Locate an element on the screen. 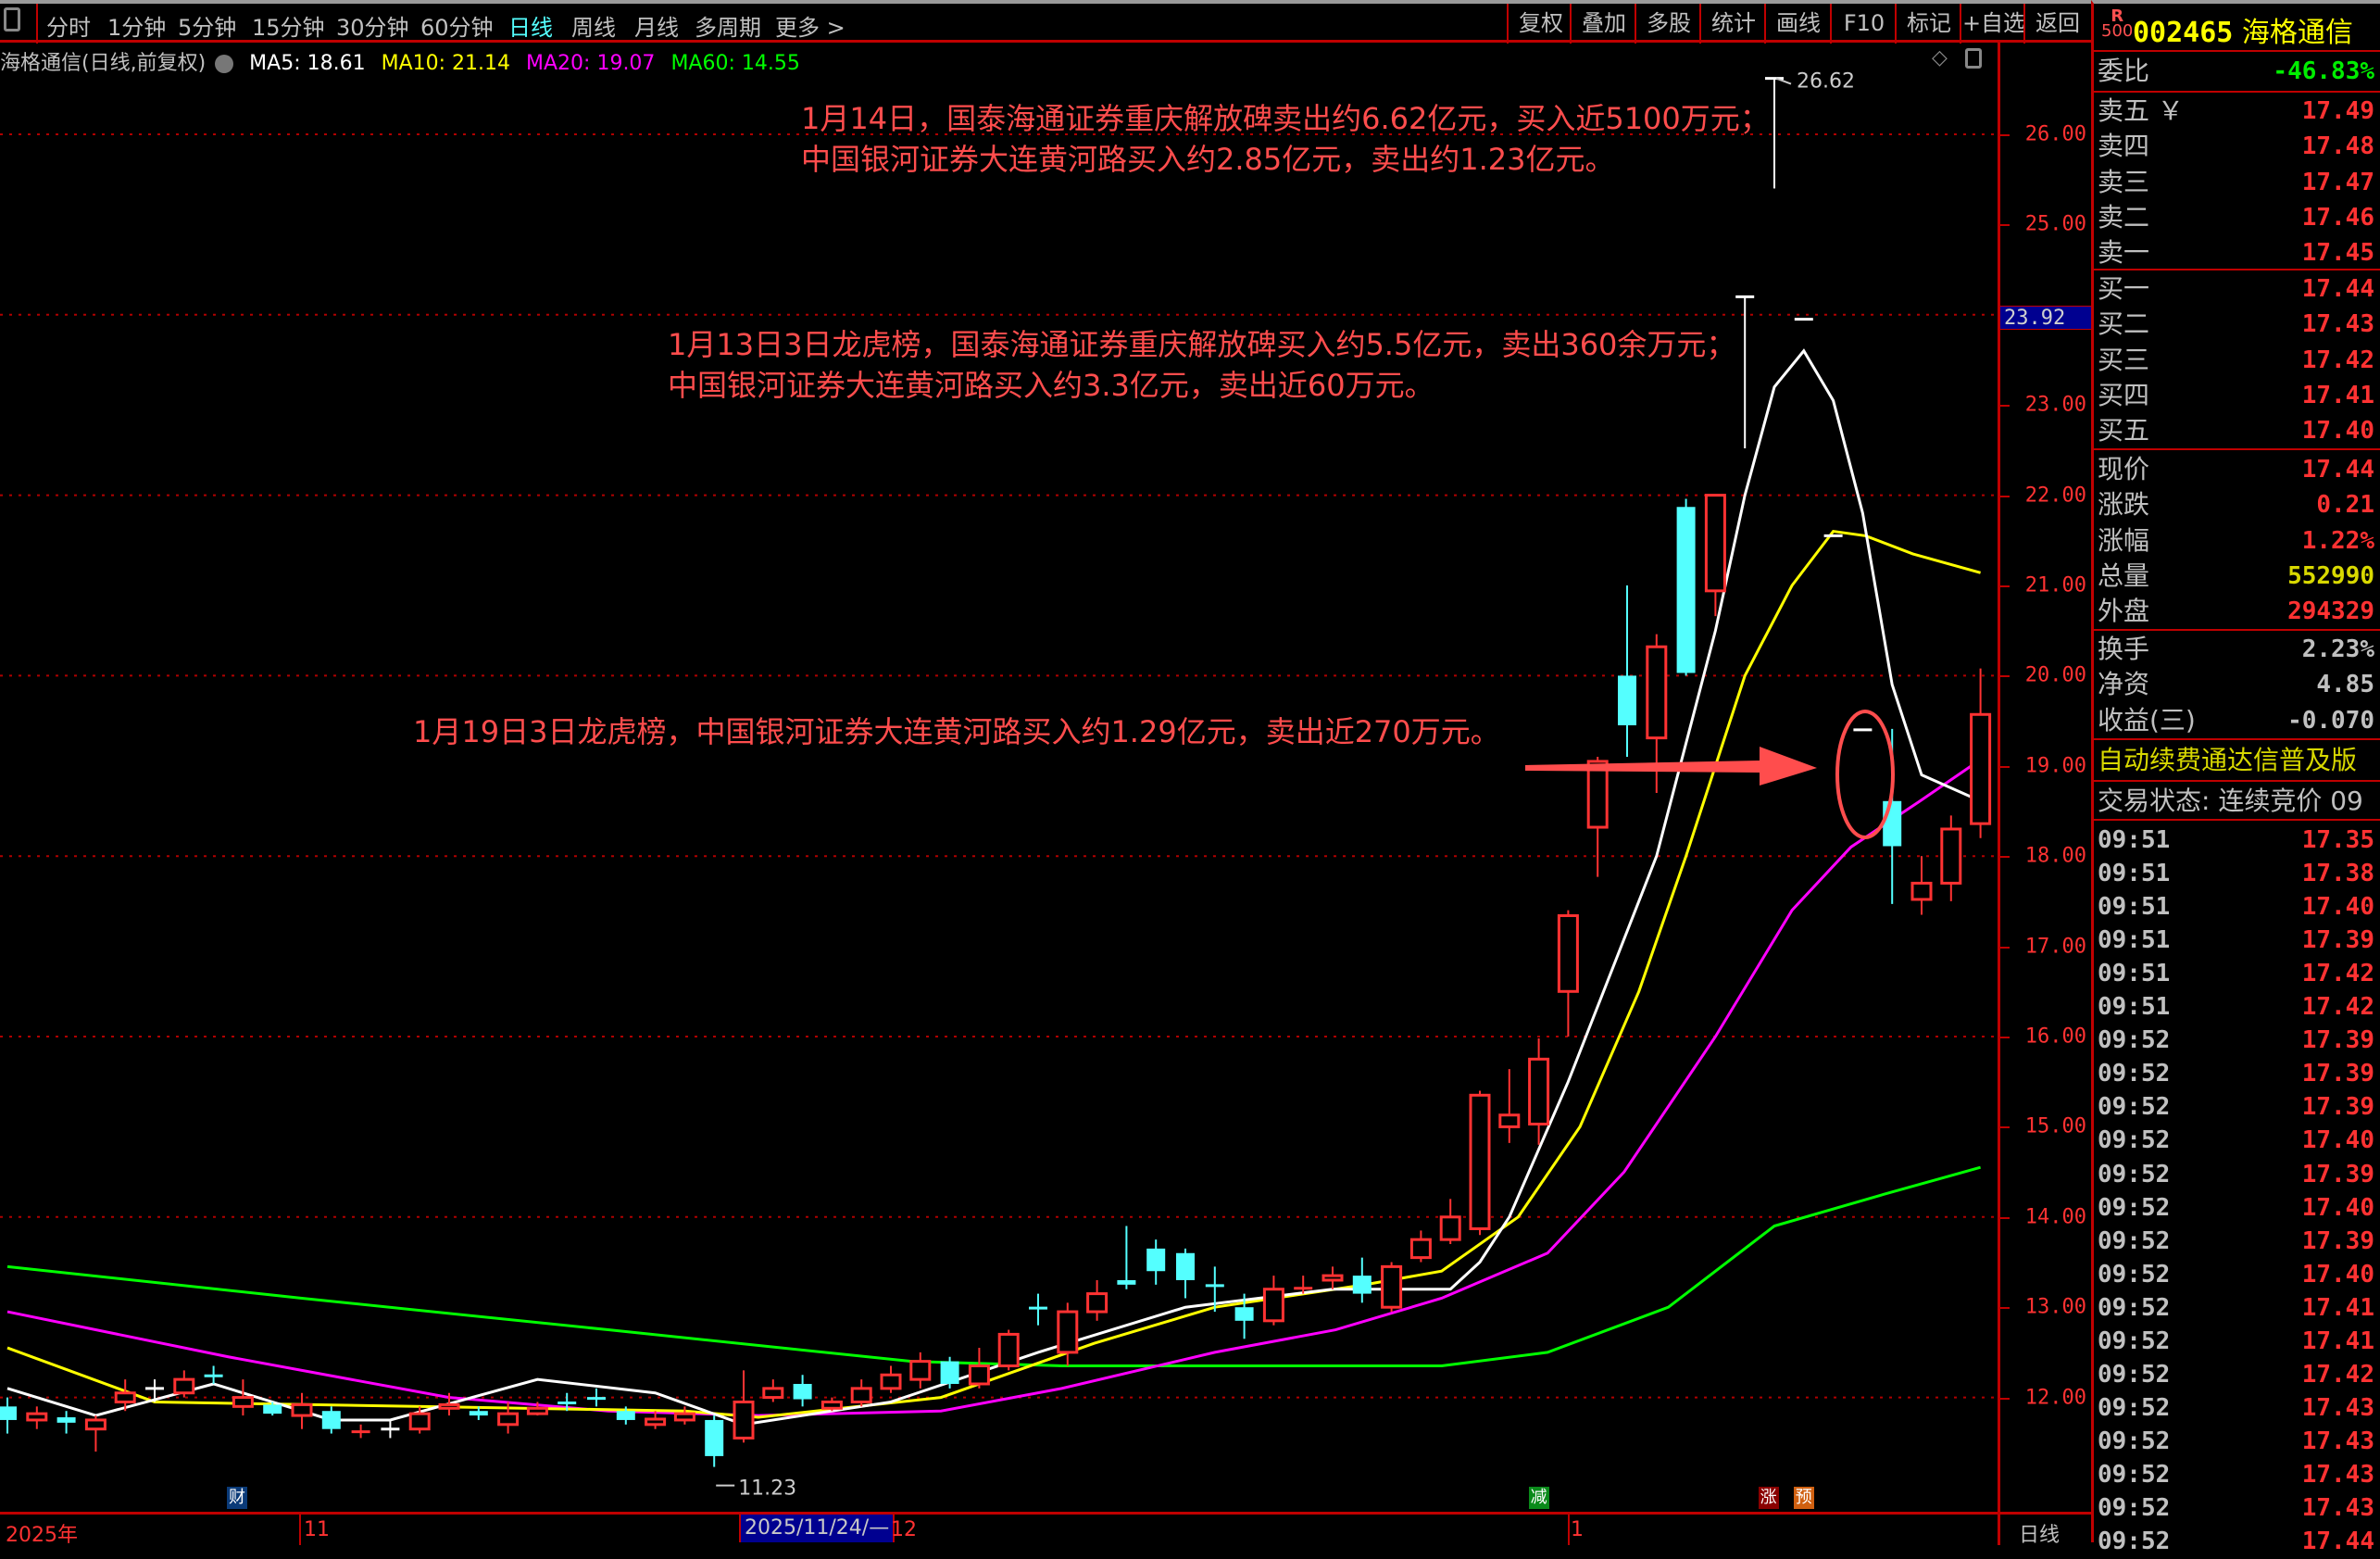  diamond-icon: ◇ is located at coordinates (1940, 58).